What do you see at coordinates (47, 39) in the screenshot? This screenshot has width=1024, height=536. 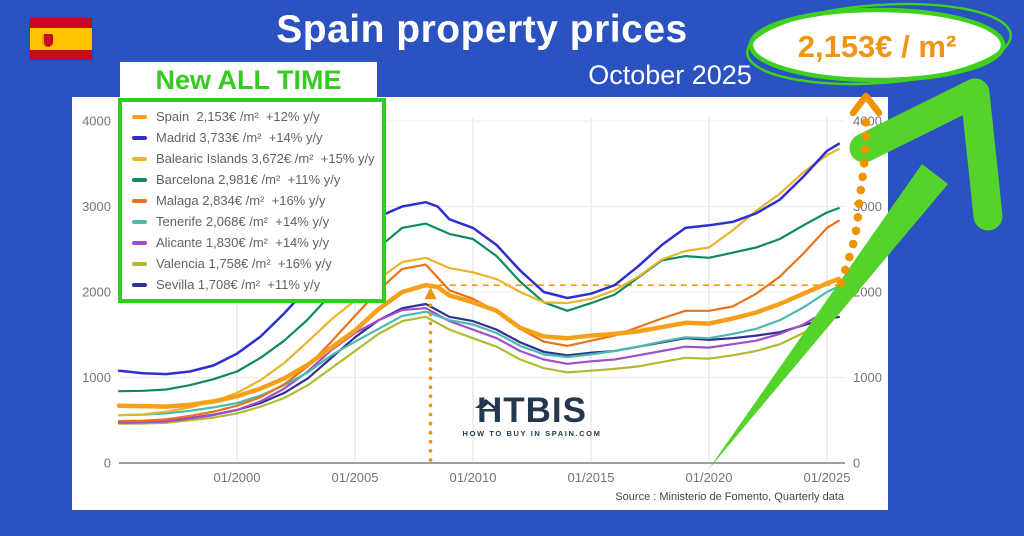 I see `flag-coat-of-arms` at bounding box center [47, 39].